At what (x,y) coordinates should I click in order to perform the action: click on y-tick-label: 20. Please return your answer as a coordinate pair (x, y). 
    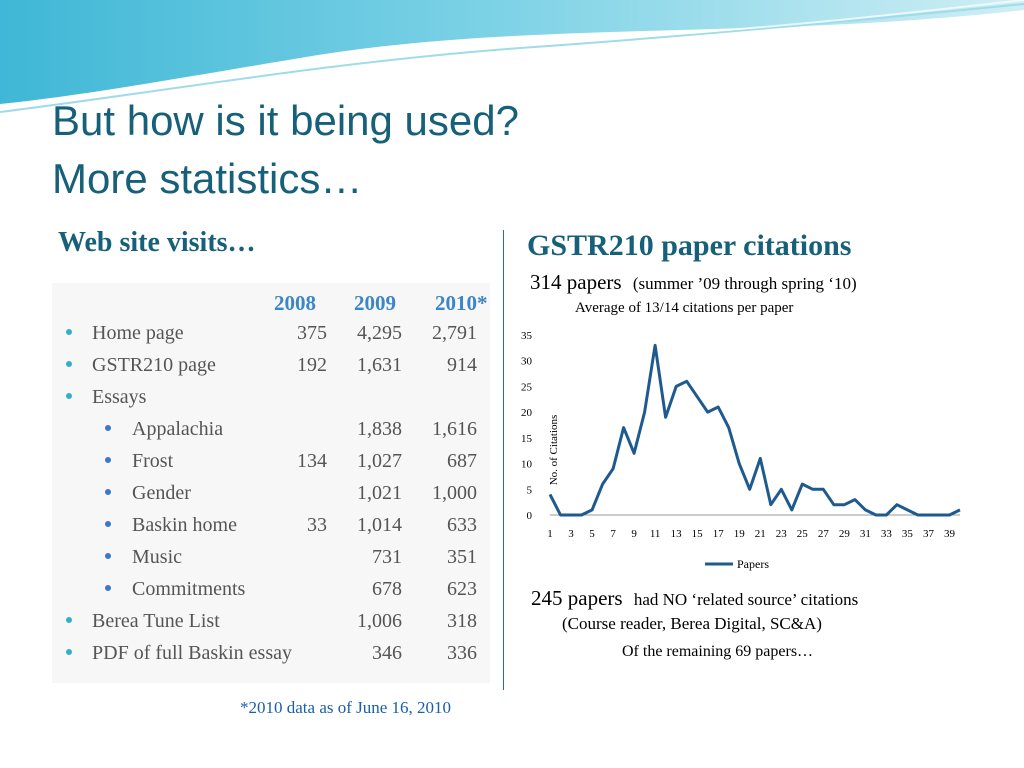
    Looking at the image, I should click on (527, 413).